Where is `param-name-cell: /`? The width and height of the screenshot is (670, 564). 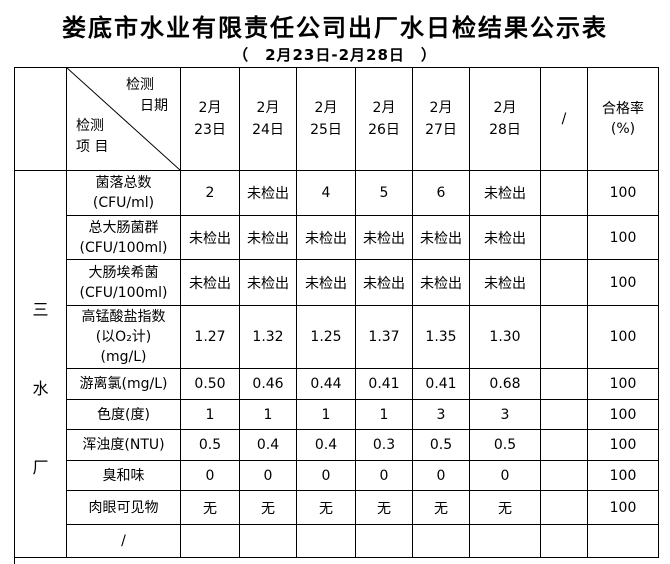 param-name-cell: / is located at coordinates (123, 541).